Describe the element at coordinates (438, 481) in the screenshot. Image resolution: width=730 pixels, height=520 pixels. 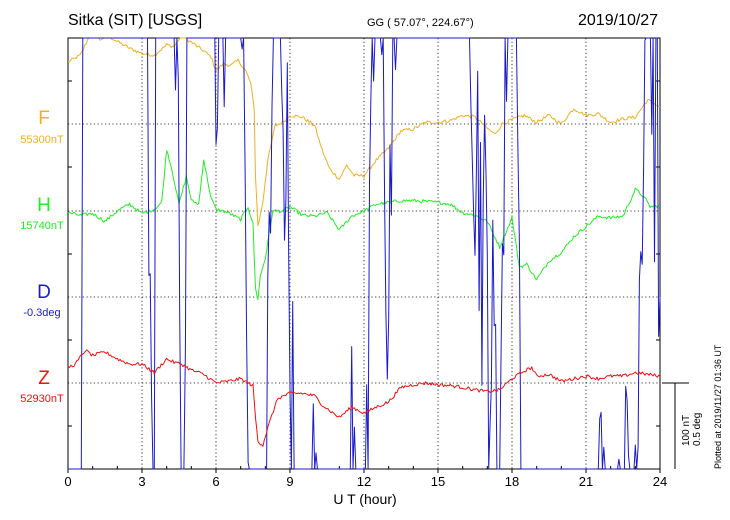
I see `x-tick-label: 15` at that location.